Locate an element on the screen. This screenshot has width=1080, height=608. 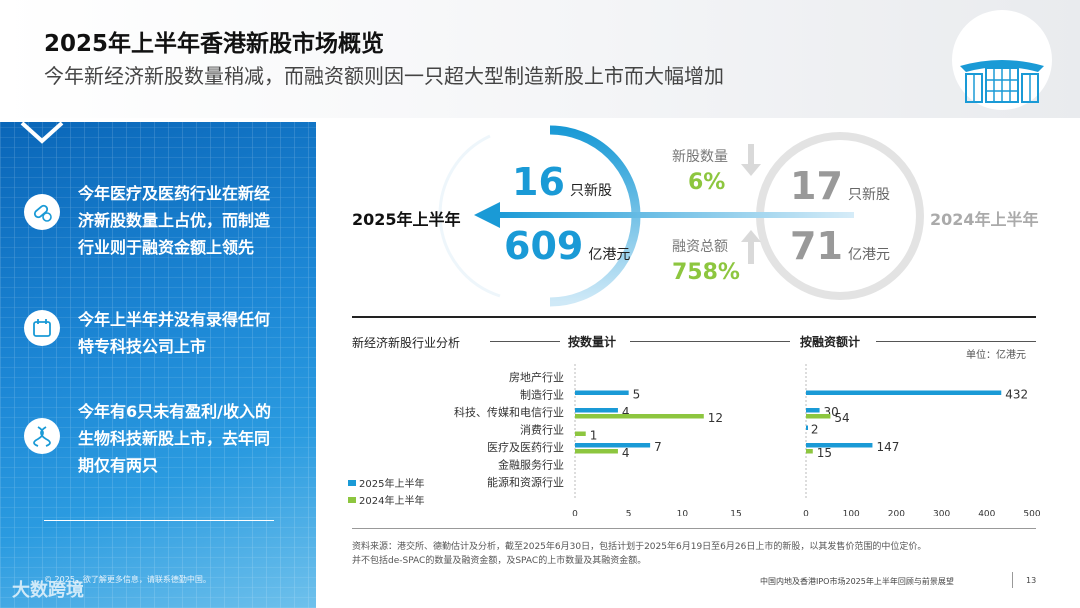
tick-label: 300 is located at coordinates (941, 513).